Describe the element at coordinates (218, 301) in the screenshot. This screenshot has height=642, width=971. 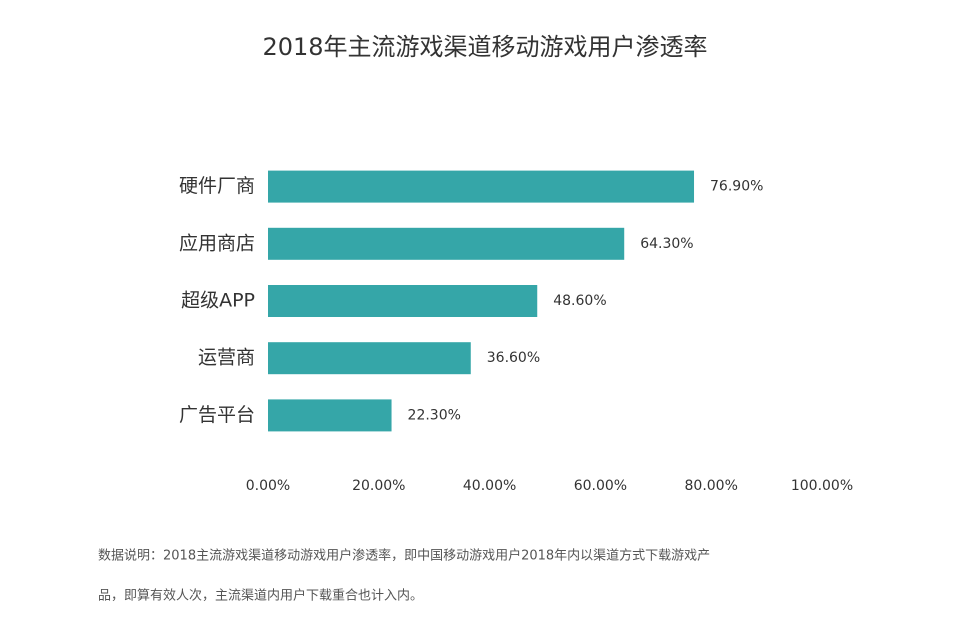
I see `y-tick-label: 超级APP` at that location.